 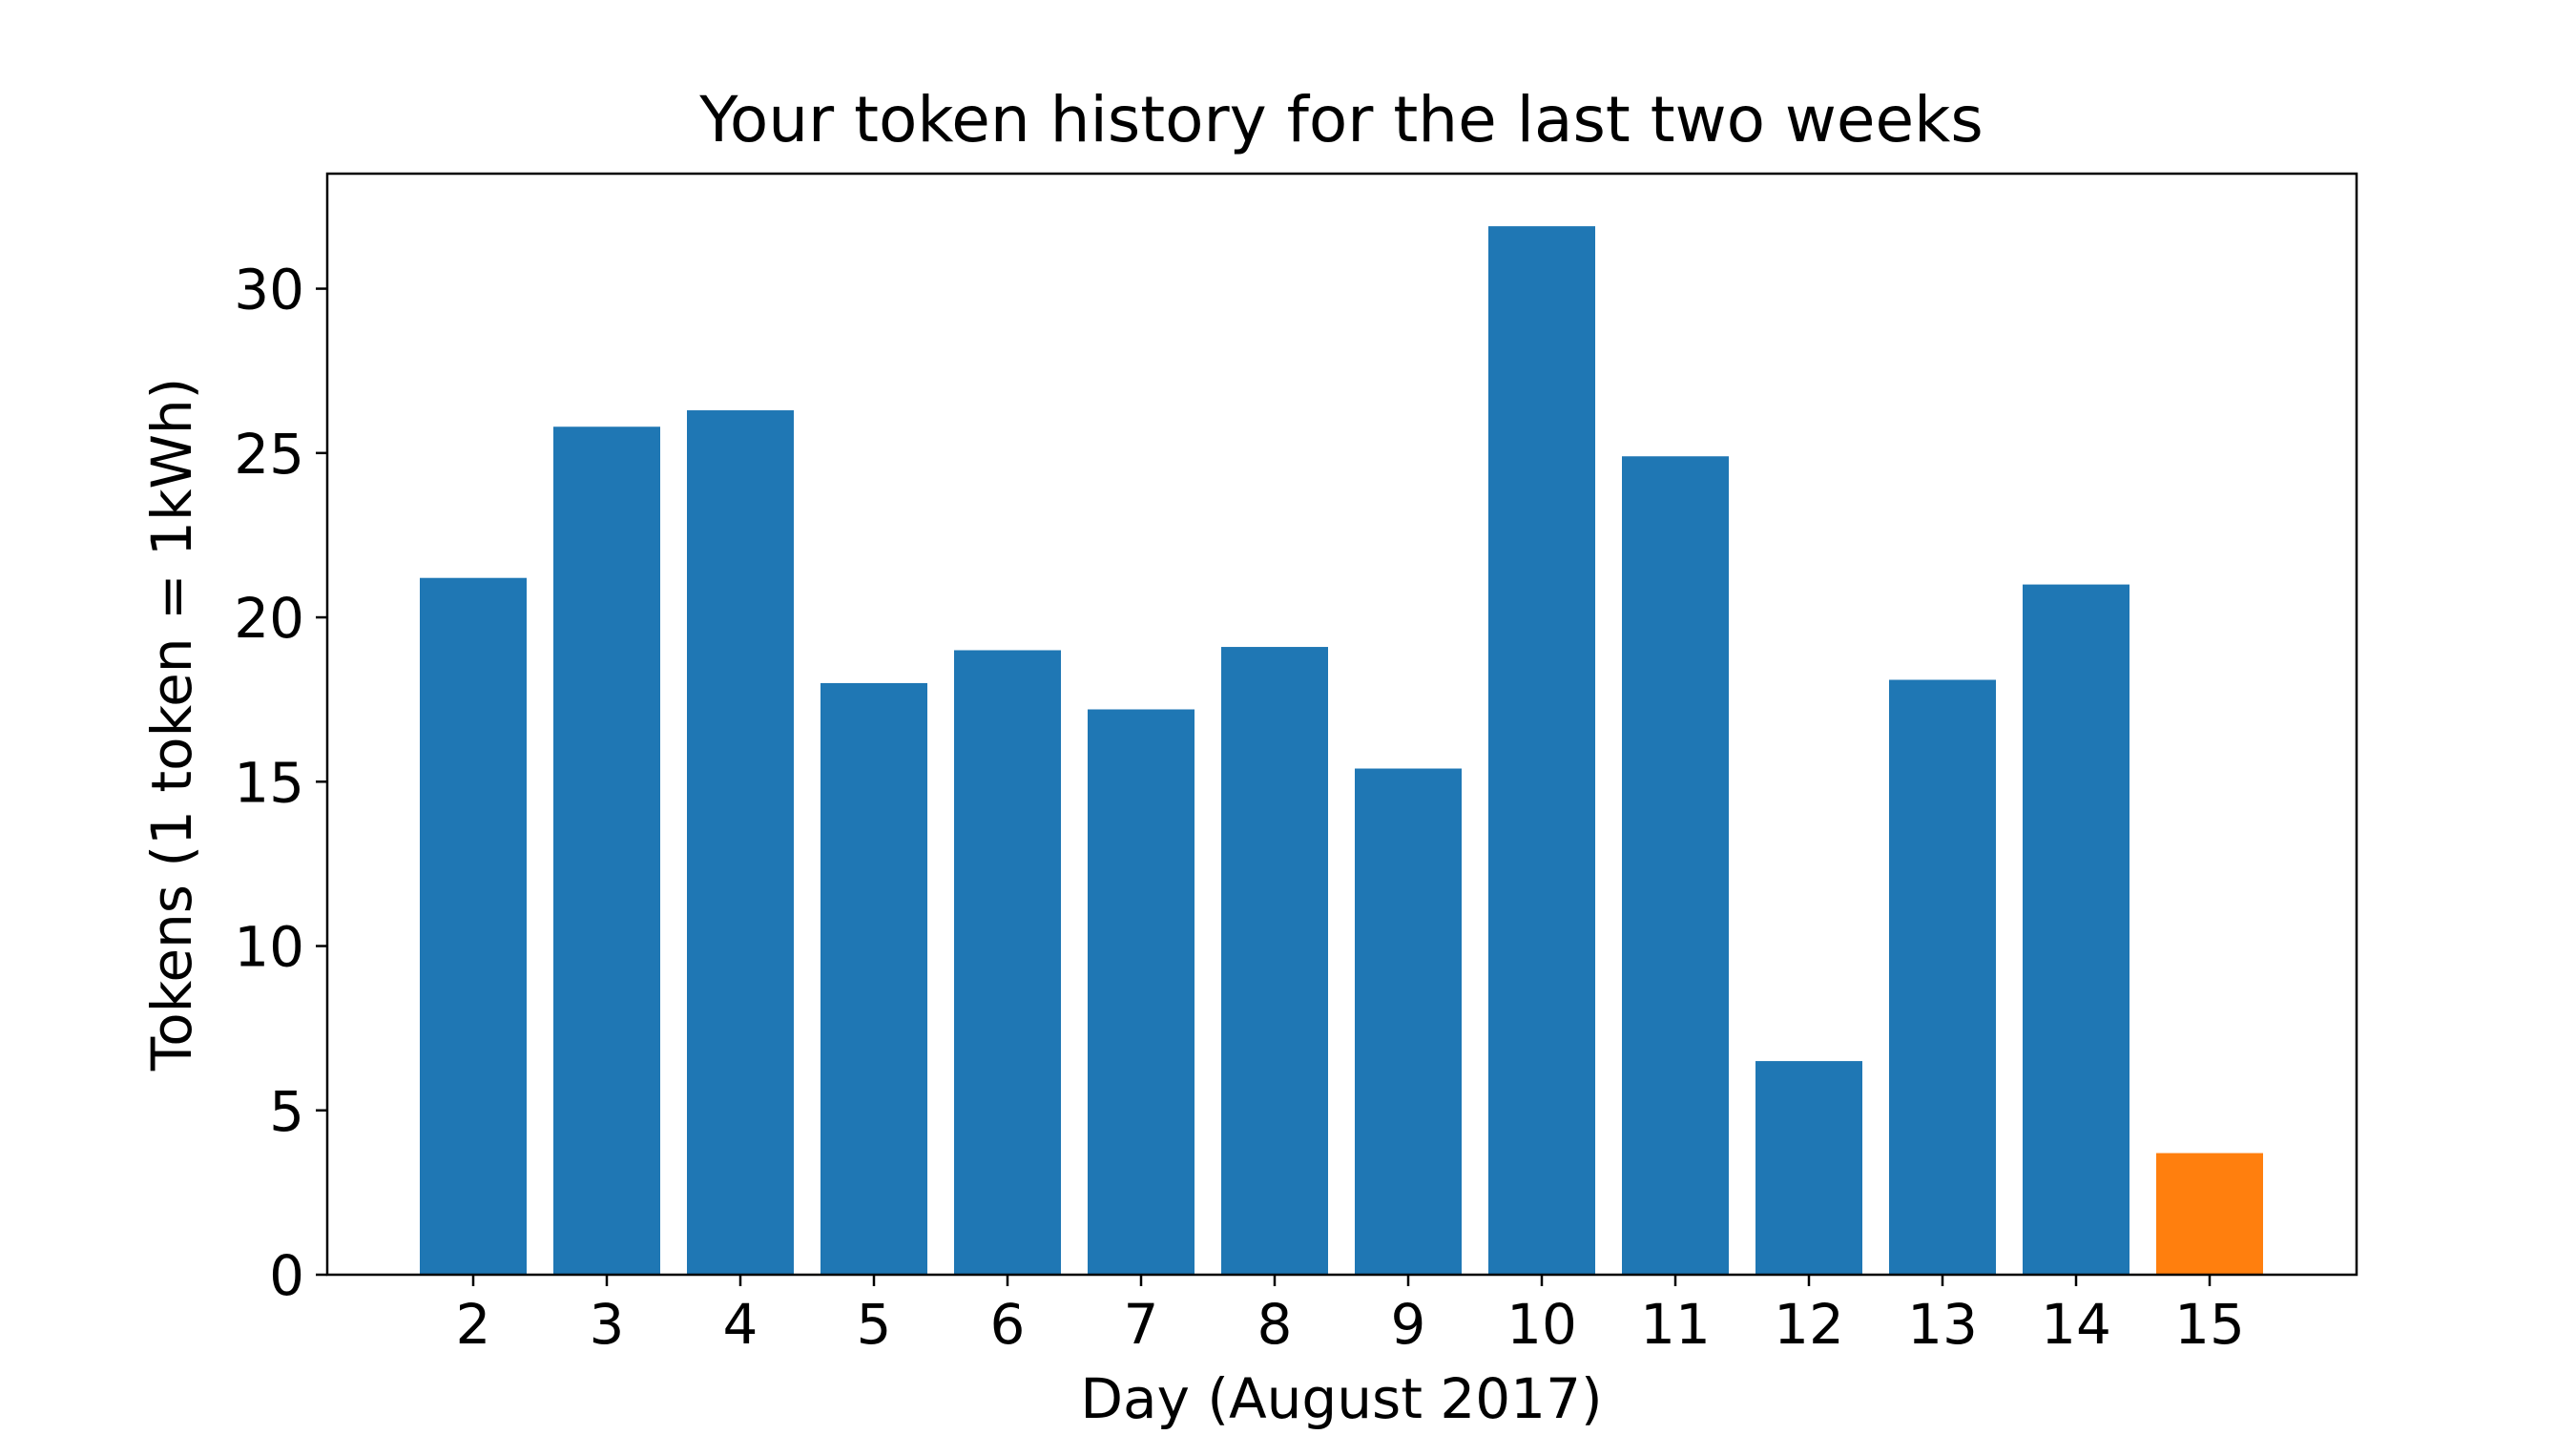 What do you see at coordinates (1350, 1316) in the screenshot?
I see `x-axis-ticks: 2 3 4 5 6 7 8 9 10 11 12 13 14 15` at bounding box center [1350, 1316].